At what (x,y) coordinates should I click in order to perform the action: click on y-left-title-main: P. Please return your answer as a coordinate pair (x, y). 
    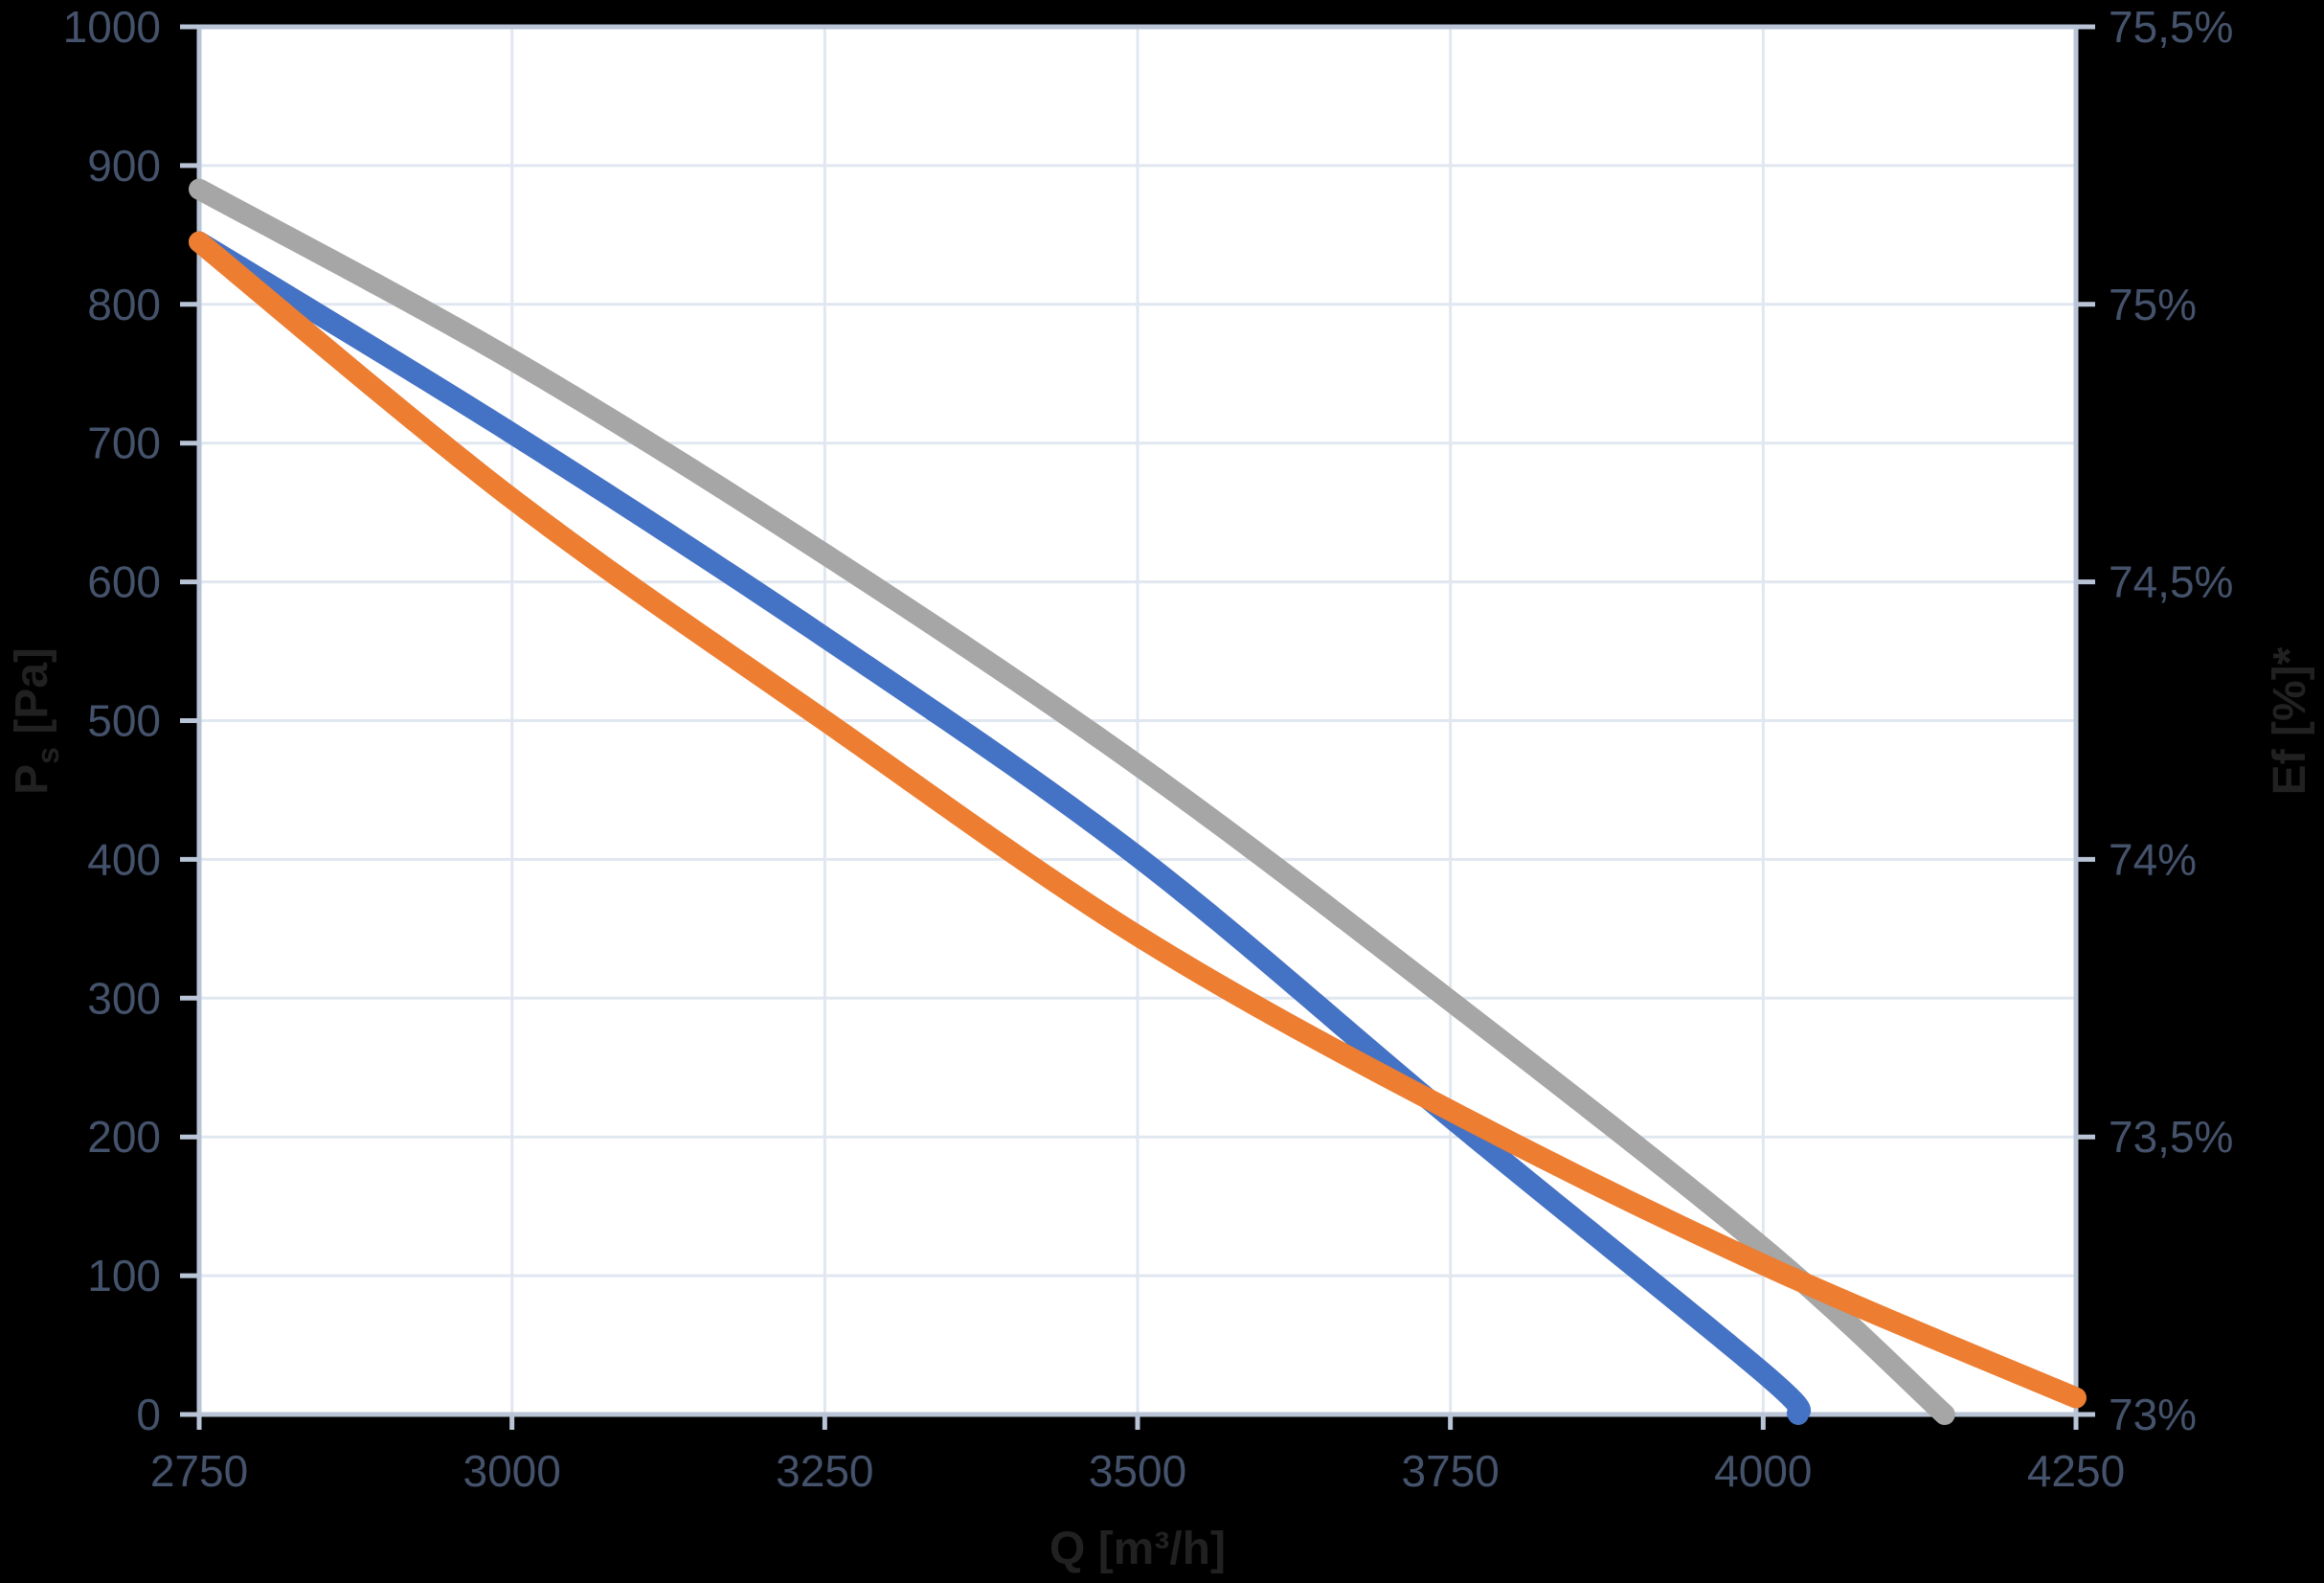
    Looking at the image, I should click on (32, 779).